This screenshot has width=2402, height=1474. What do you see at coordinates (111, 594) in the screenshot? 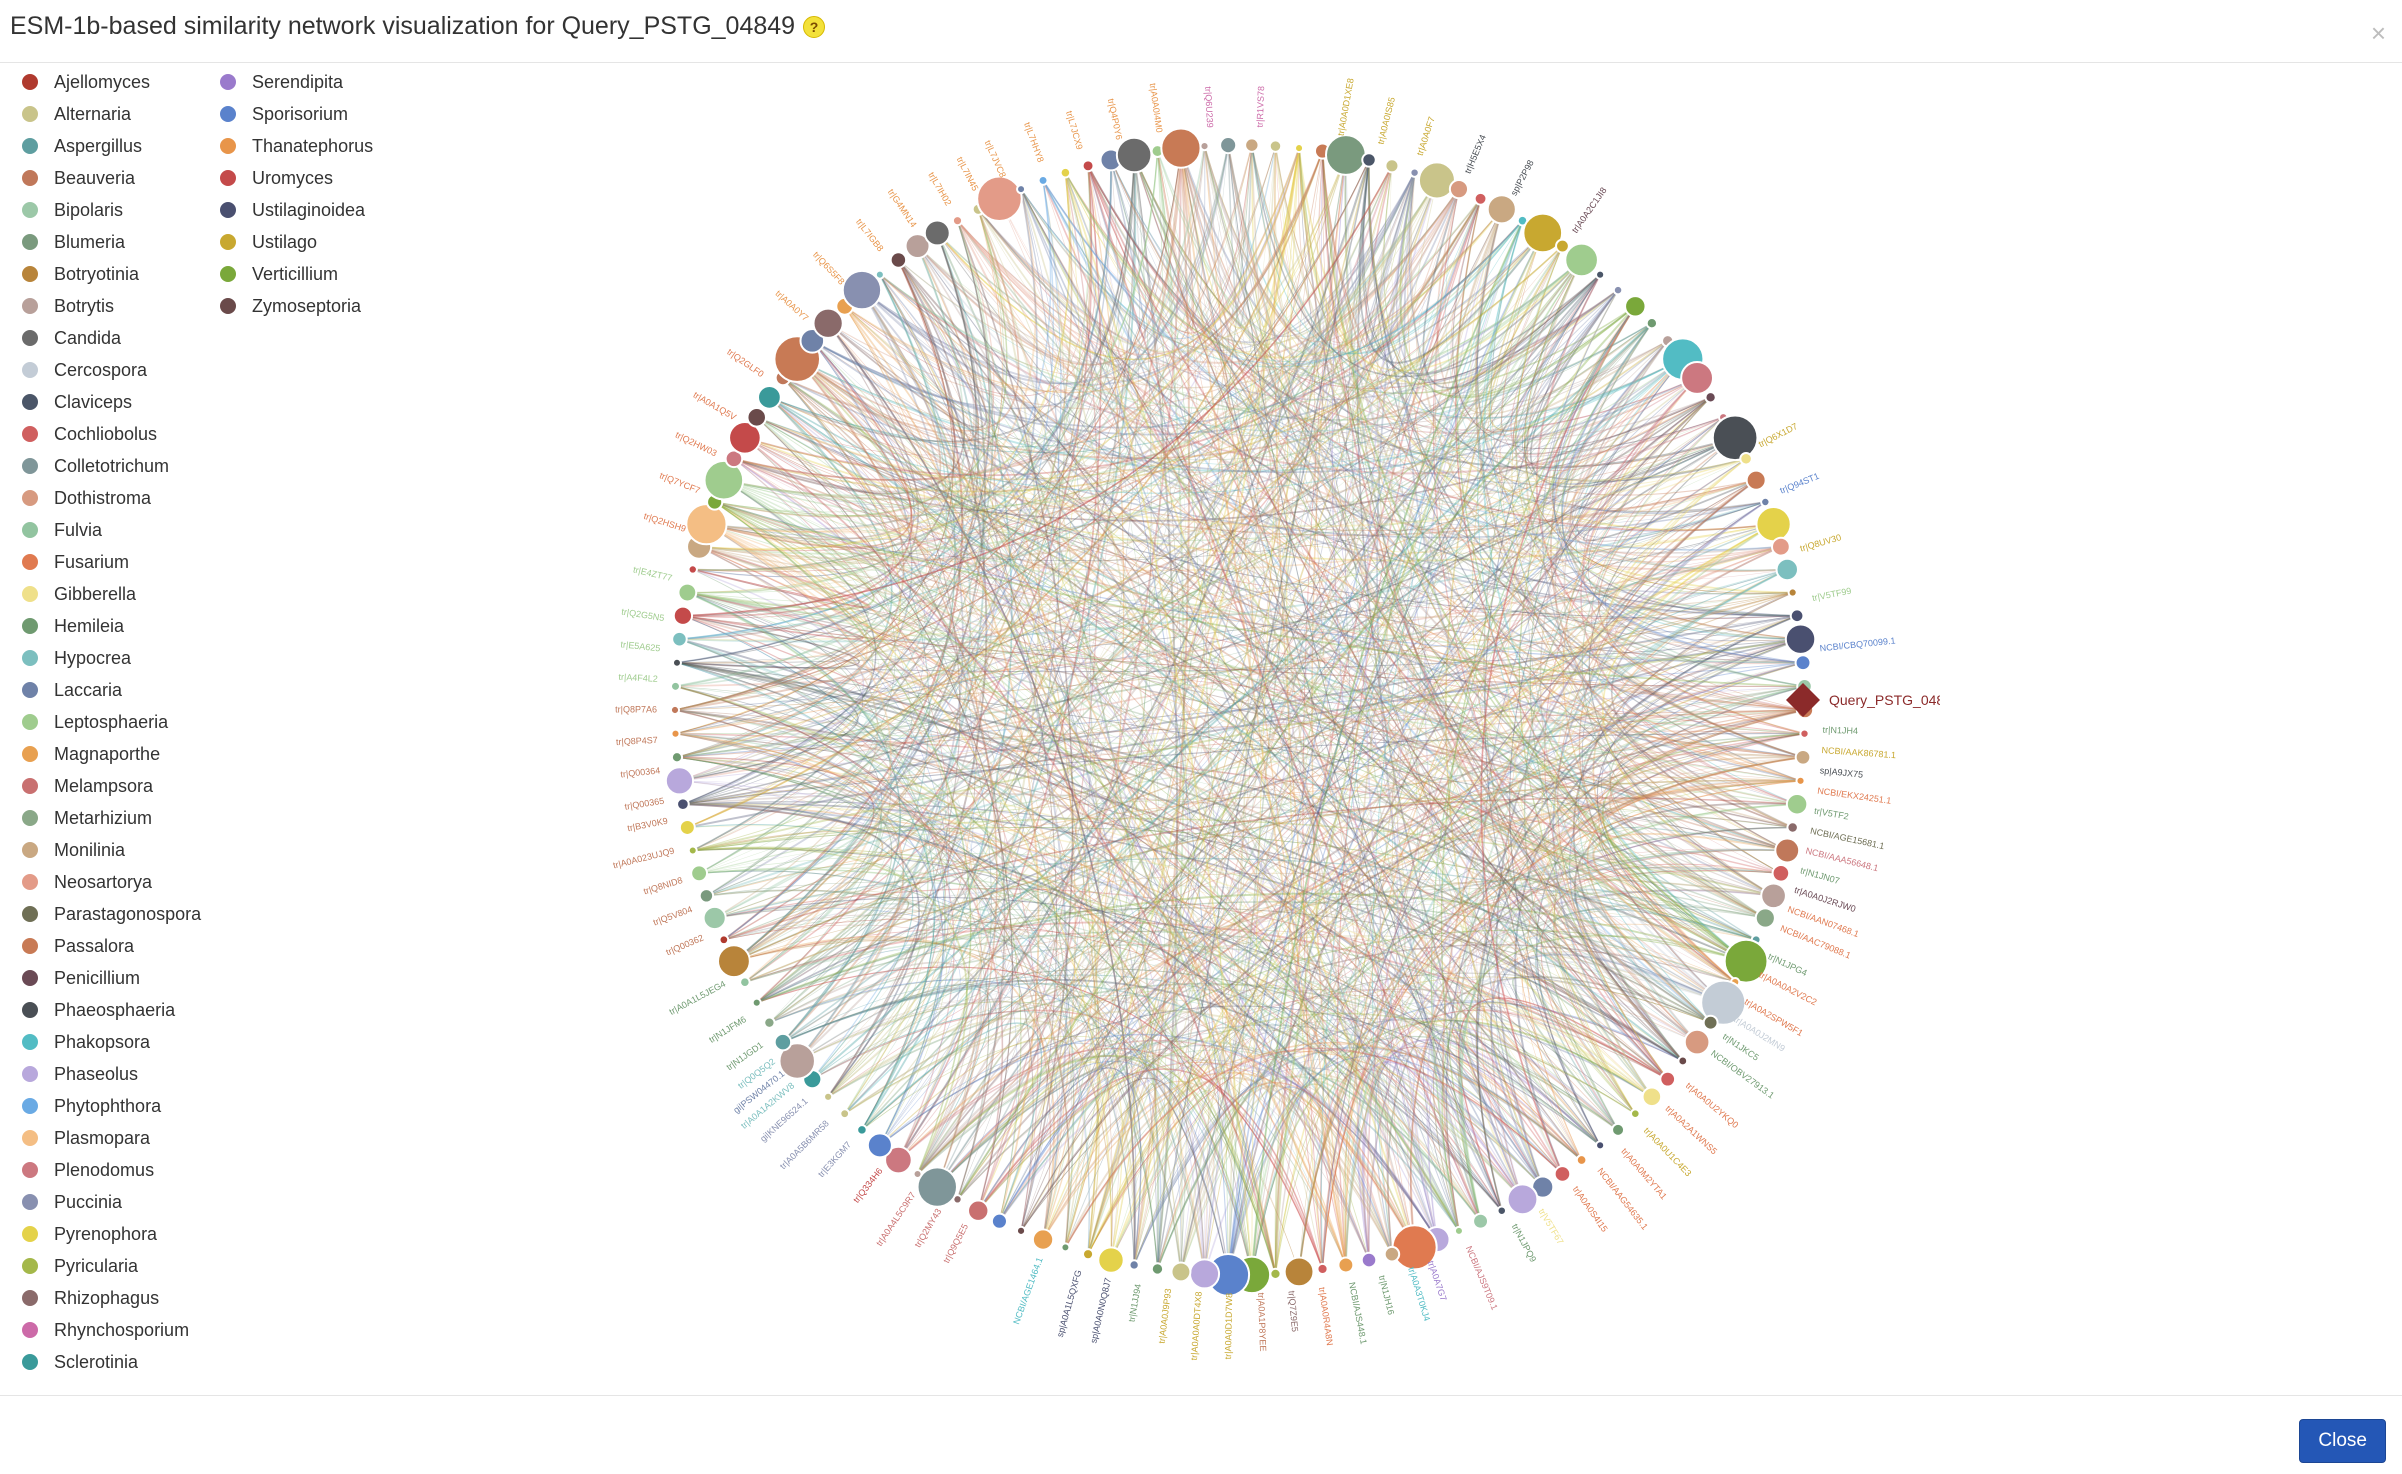
I see `legend-item-gibberella: Gibberella` at bounding box center [111, 594].